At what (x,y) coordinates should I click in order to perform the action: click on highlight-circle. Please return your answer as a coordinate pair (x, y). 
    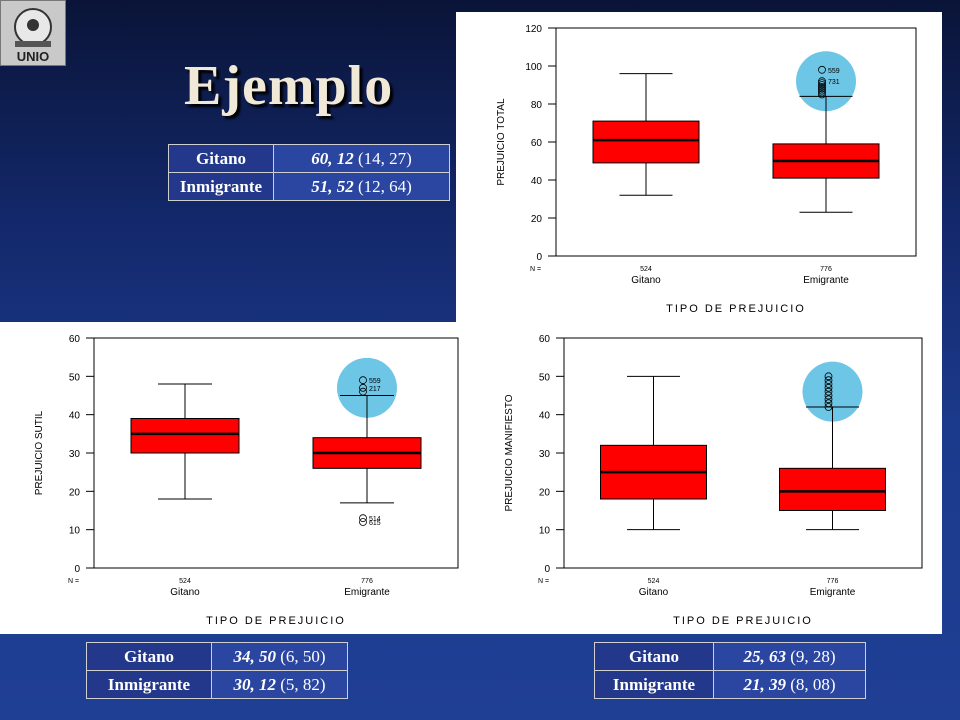
    Looking at the image, I should click on (367, 387).